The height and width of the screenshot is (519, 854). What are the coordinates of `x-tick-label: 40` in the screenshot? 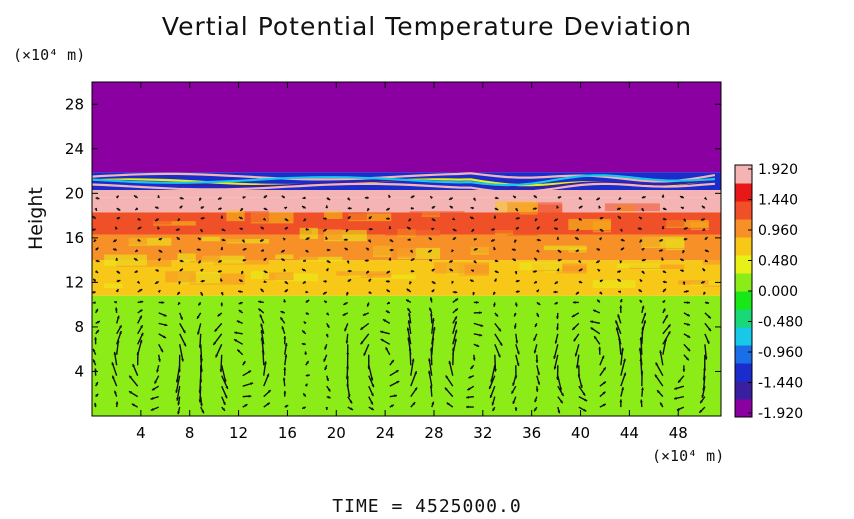 It's located at (580, 433).